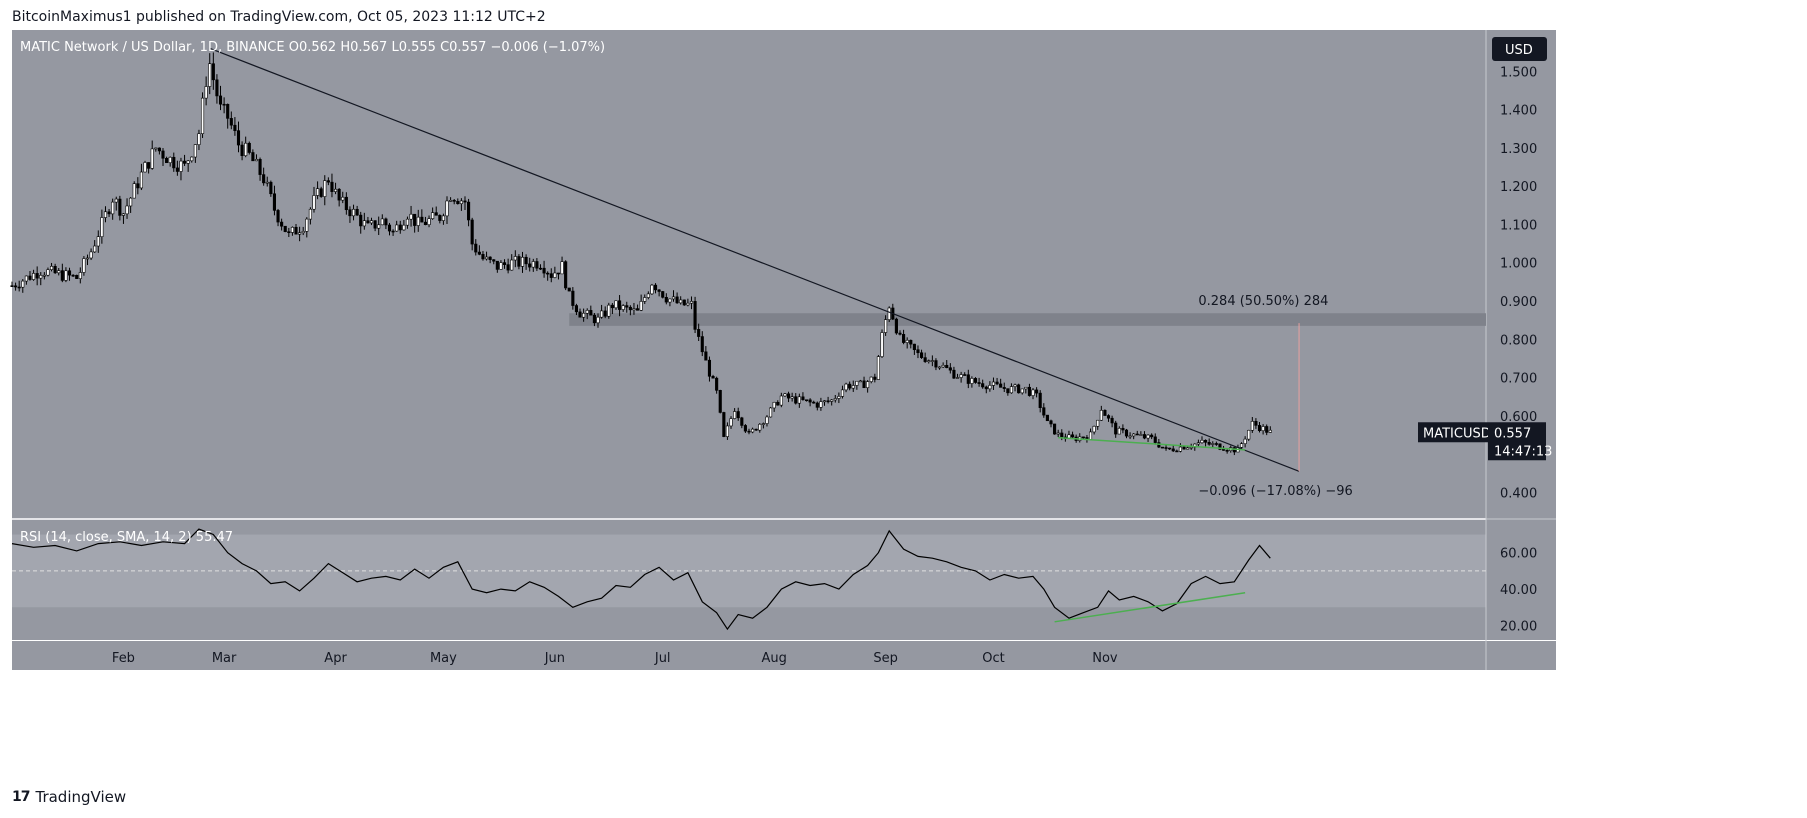 This screenshot has width=1807, height=818. Describe the element at coordinates (1518, 493) in the screenshot. I see `price-tick-label: 0.400` at that location.